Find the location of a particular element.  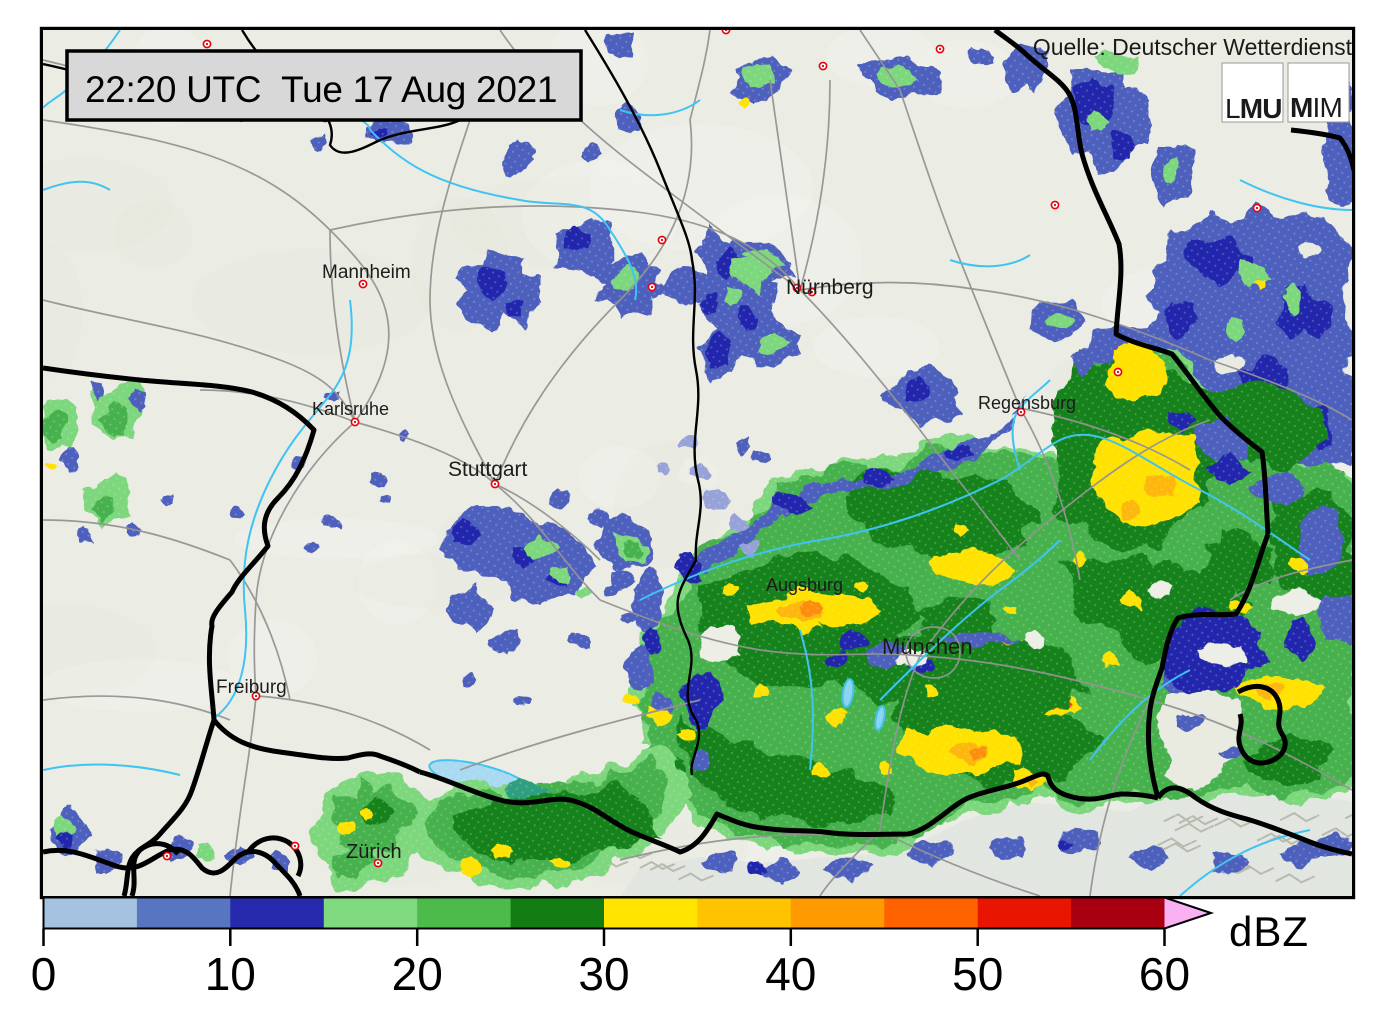

svg-text: München is located at coordinates (927, 646).